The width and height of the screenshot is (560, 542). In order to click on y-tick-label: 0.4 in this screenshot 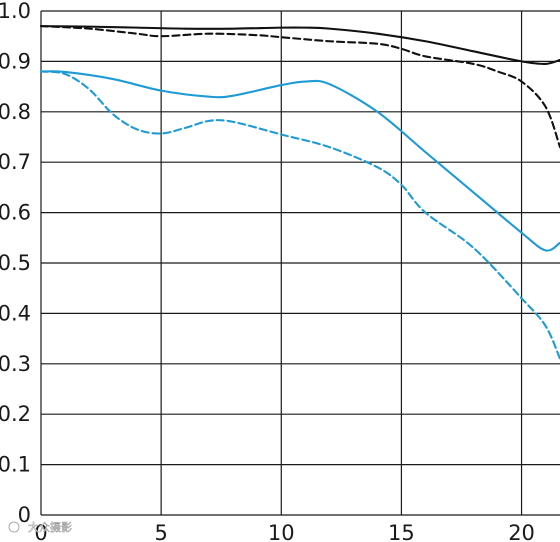, I will do `click(15, 313)`.